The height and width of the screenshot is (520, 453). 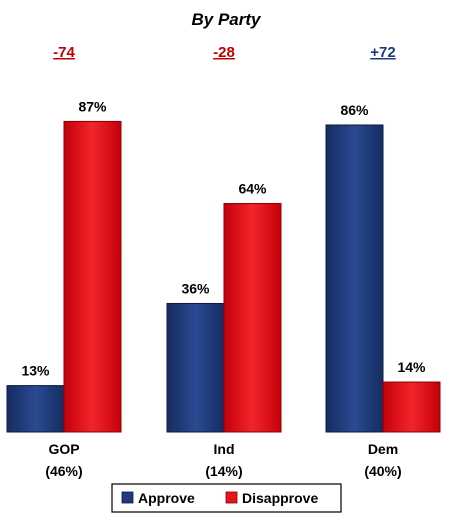 I want to click on legend-label-disapprove: Disapprove, so click(x=280, y=498).